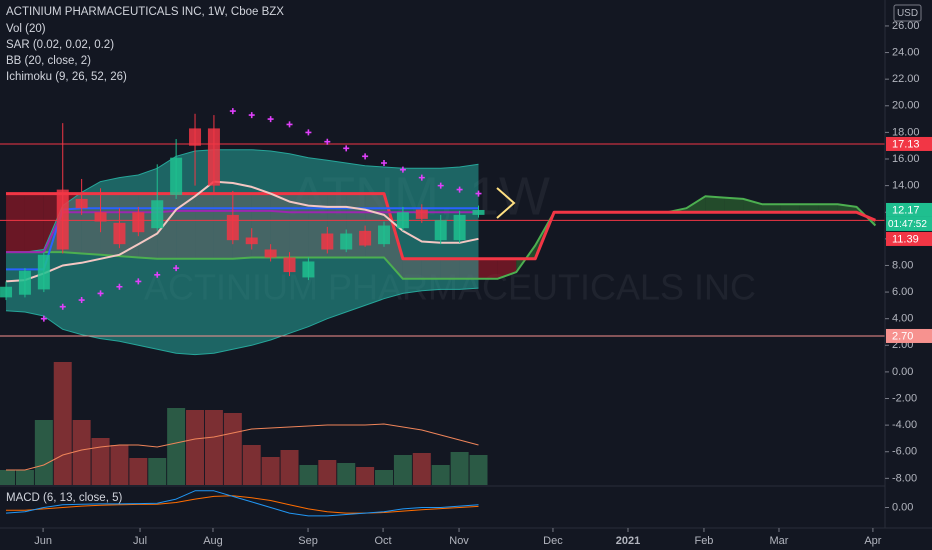 This screenshot has height=550, width=932. I want to click on indicator-label: BB (20, close, 2), so click(48, 61).